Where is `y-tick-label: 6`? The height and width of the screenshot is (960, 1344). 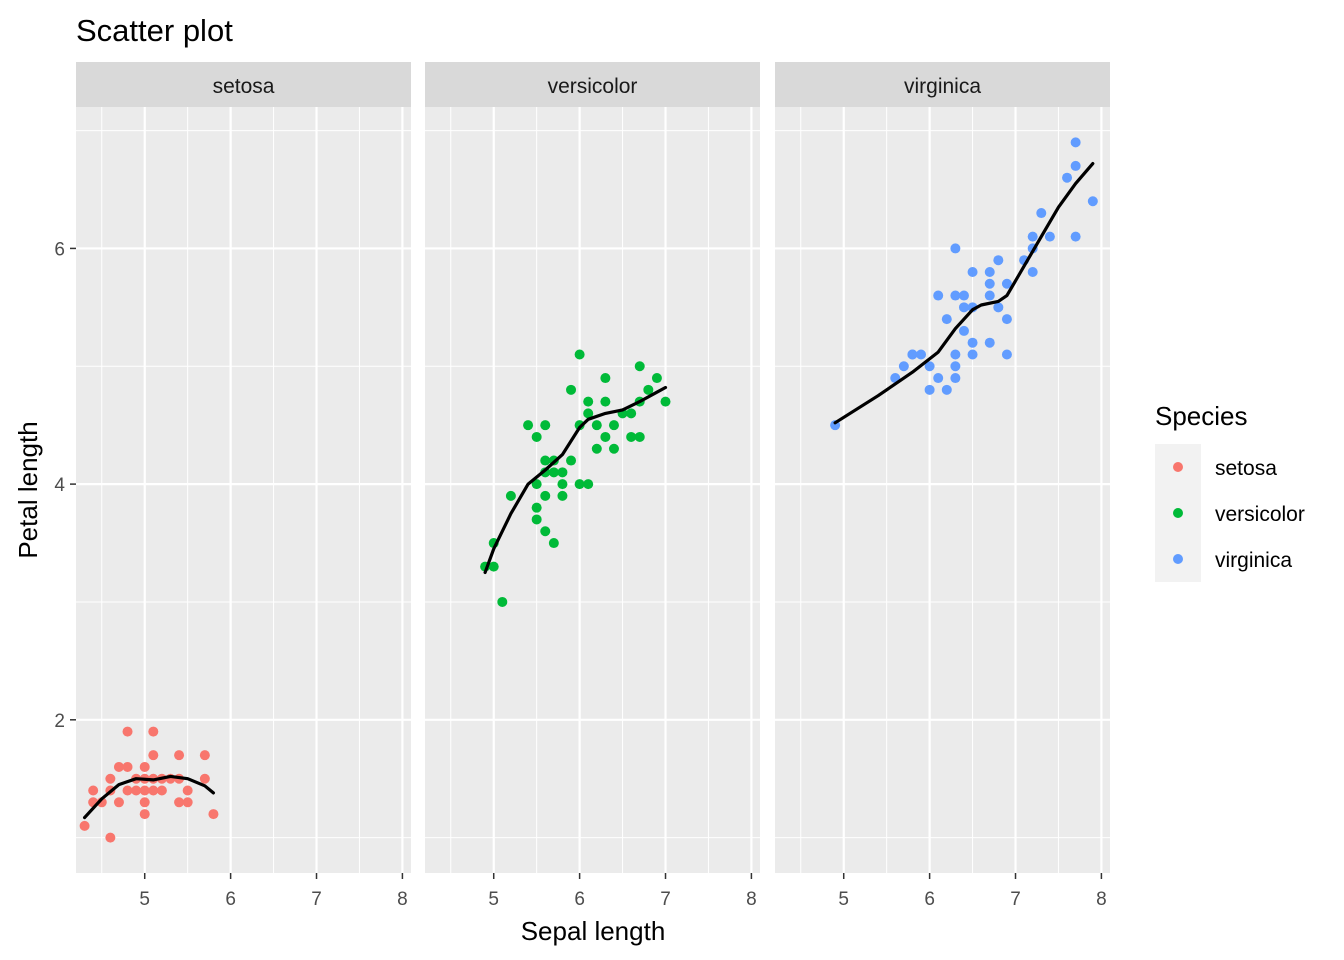 y-tick-label: 6 is located at coordinates (59, 249).